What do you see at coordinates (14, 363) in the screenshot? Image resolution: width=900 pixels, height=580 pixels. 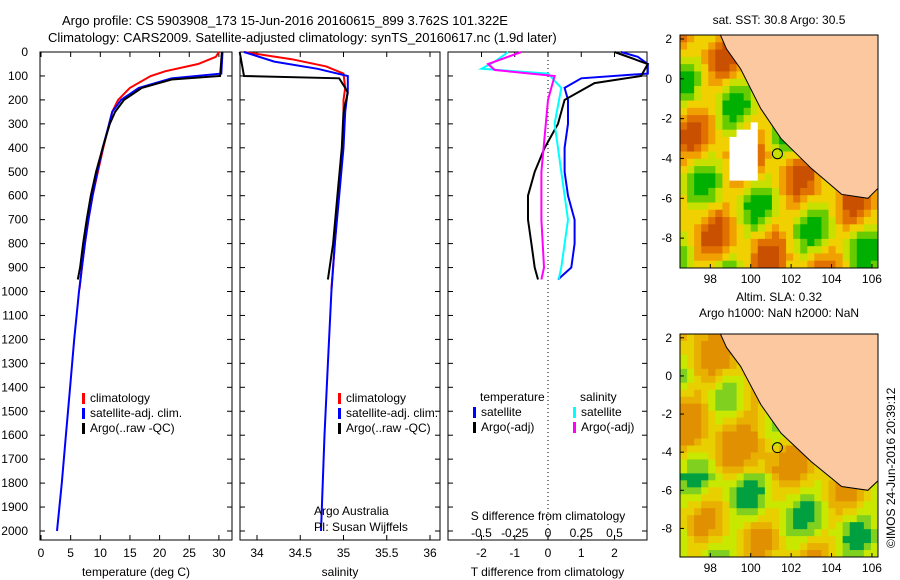 I see `y-tick-label: 1300` at bounding box center [14, 363].